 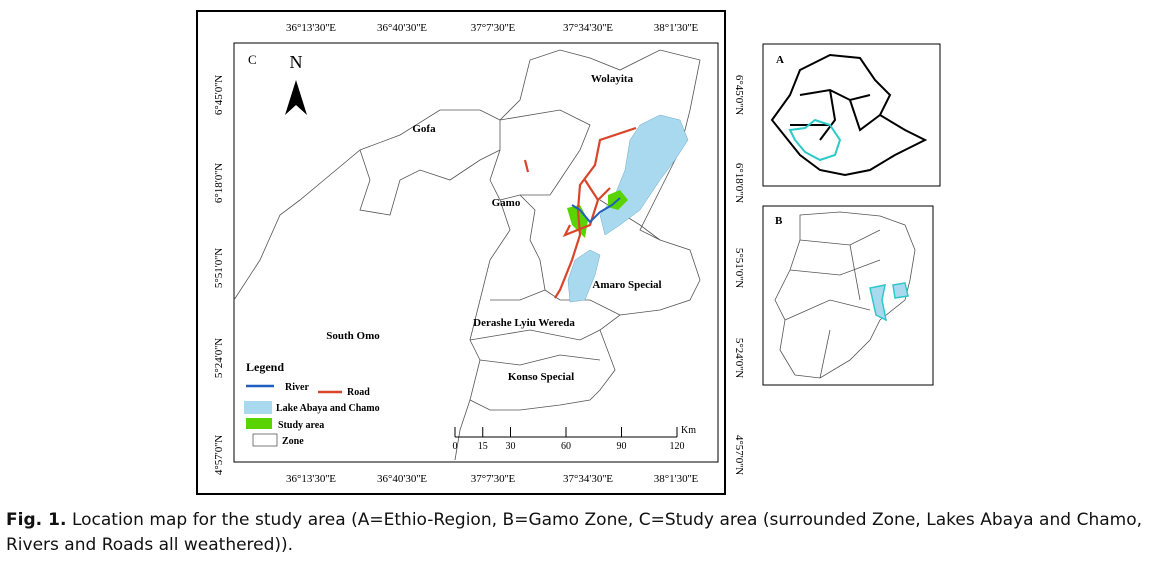 I want to click on gamo-zone-map, so click(x=845, y=295).